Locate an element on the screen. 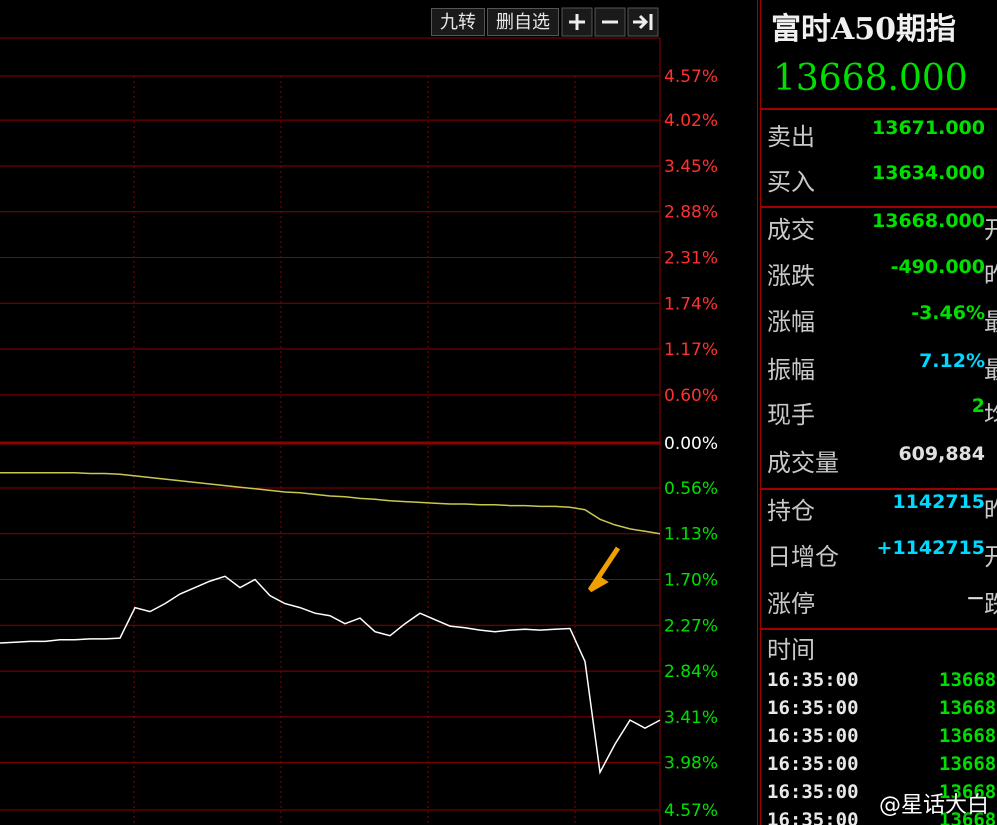 Image resolution: width=997 pixels, height=825 pixels. toolbar-button: 九转 is located at coordinates (458, 22).